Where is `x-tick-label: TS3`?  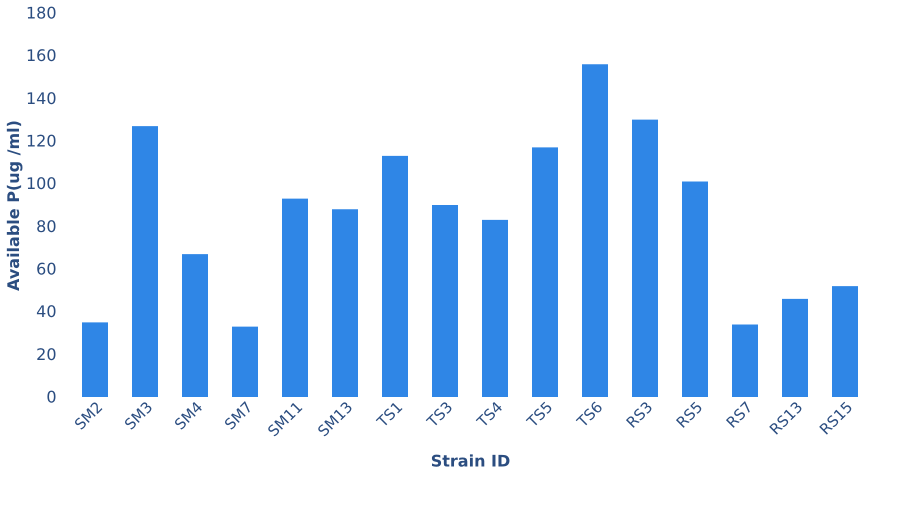
x-tick-label: TS3 is located at coordinates (439, 415).